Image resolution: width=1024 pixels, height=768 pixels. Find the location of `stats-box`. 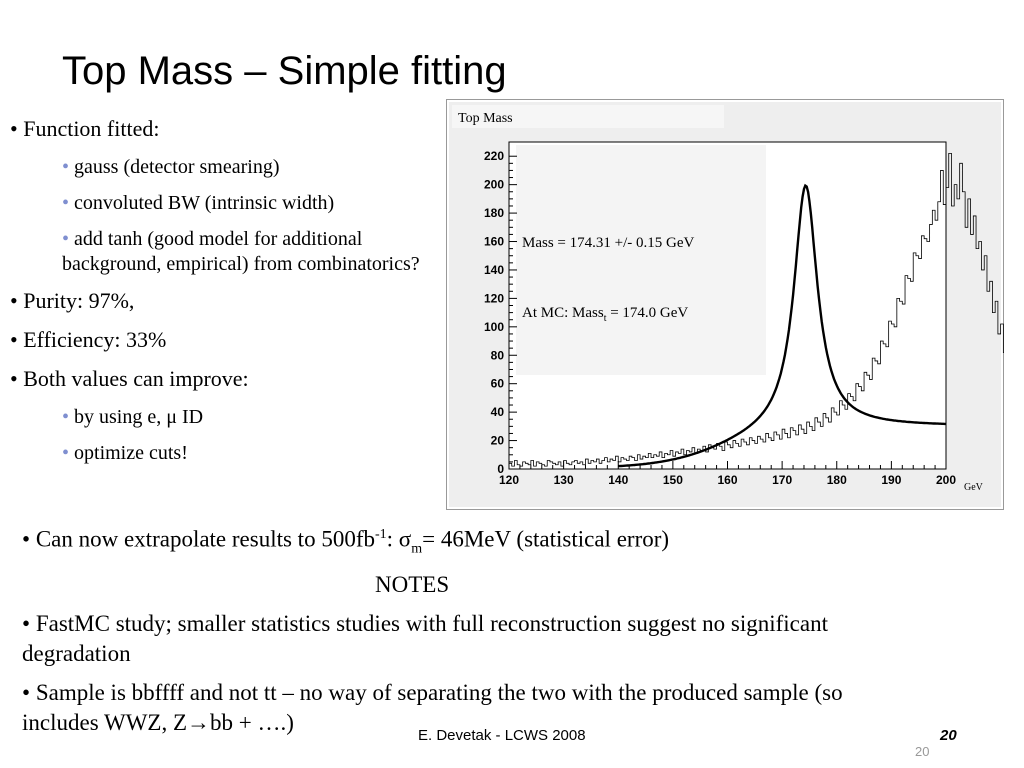

stats-box is located at coordinates (641, 260).